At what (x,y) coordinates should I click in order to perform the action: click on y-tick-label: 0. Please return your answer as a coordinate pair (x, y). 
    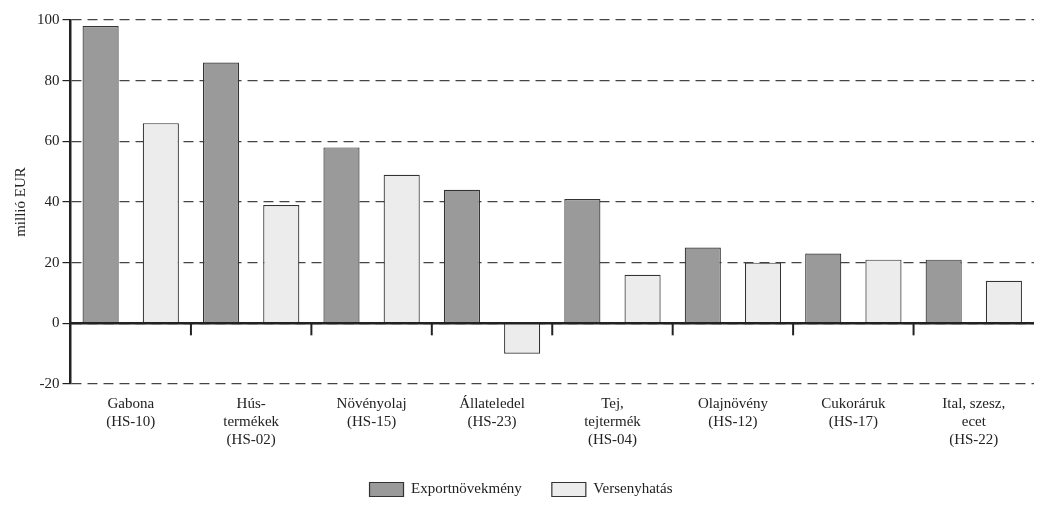
    Looking at the image, I should click on (56, 322).